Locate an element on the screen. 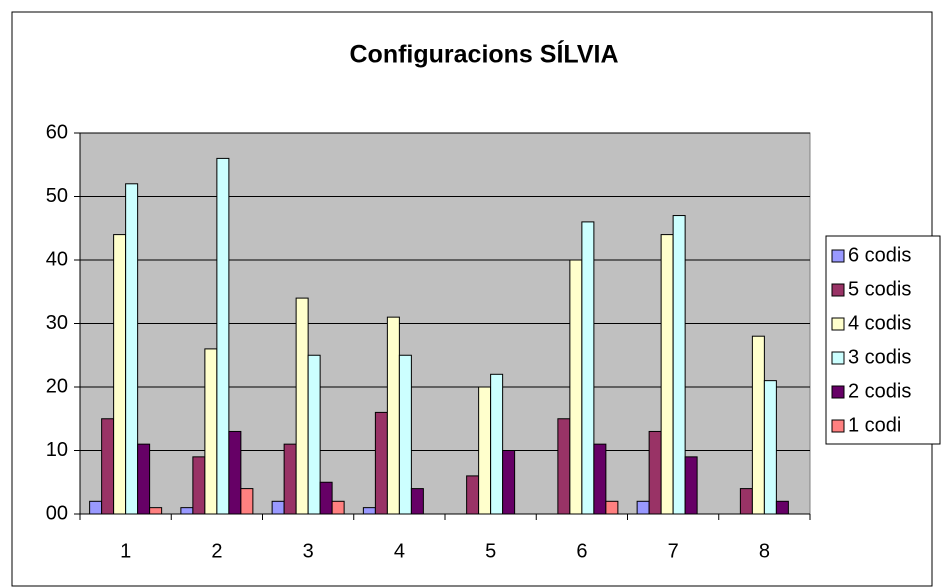 This screenshot has width=944, height=588. chart-title: Configuracions SÍLVIA is located at coordinates (484, 54).